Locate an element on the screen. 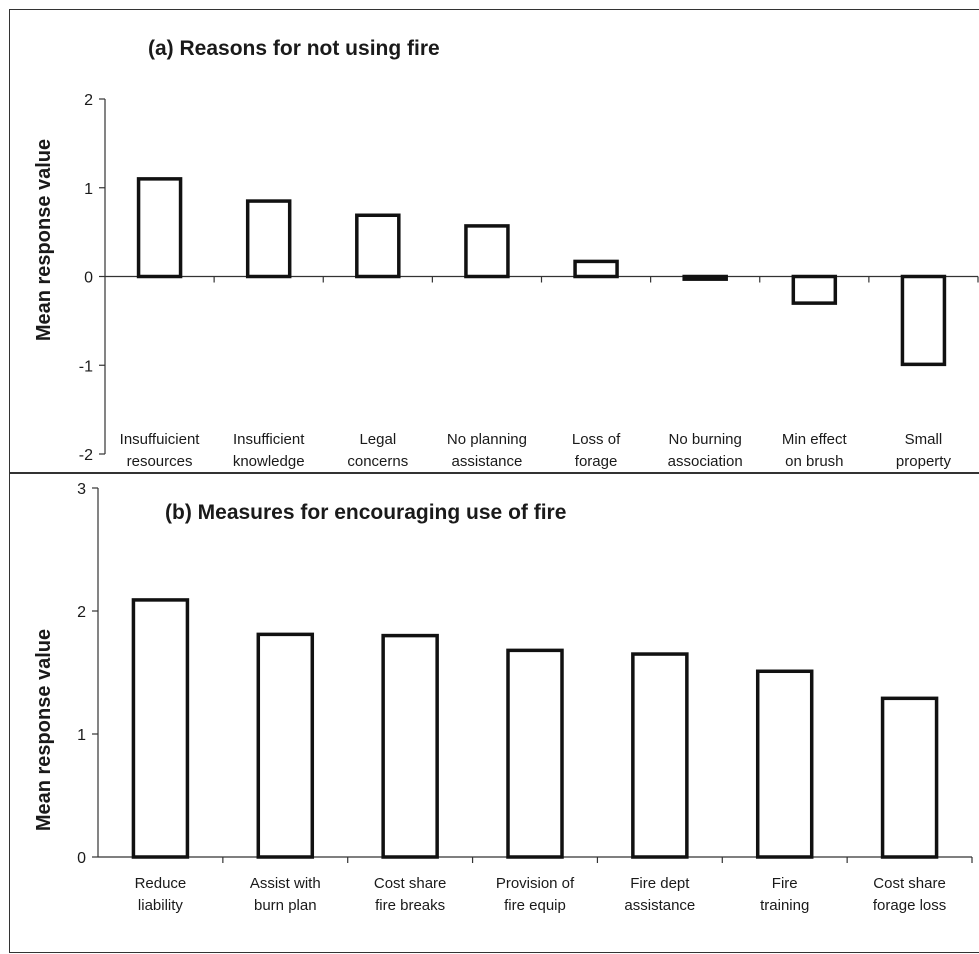  chart-b-category-label: Fire dept is located at coordinates (660, 883).